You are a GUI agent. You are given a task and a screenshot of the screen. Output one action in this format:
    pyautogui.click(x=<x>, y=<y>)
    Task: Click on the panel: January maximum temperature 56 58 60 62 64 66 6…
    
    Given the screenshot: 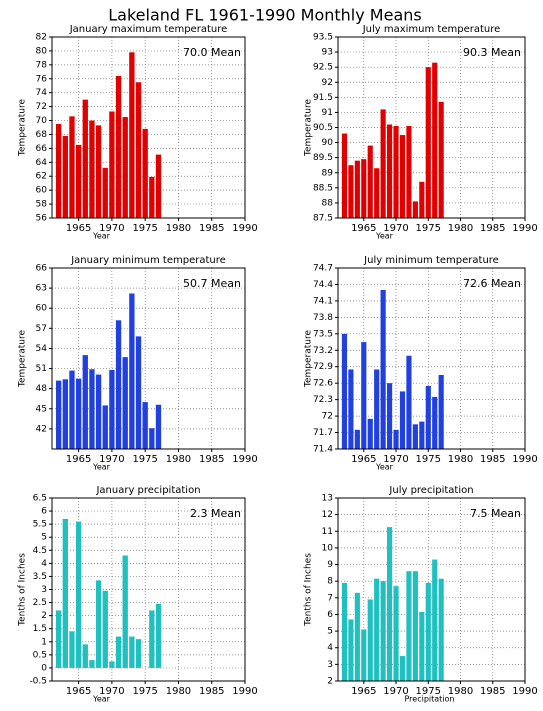 What is the action you would take?
    pyautogui.click(x=138, y=132)
    